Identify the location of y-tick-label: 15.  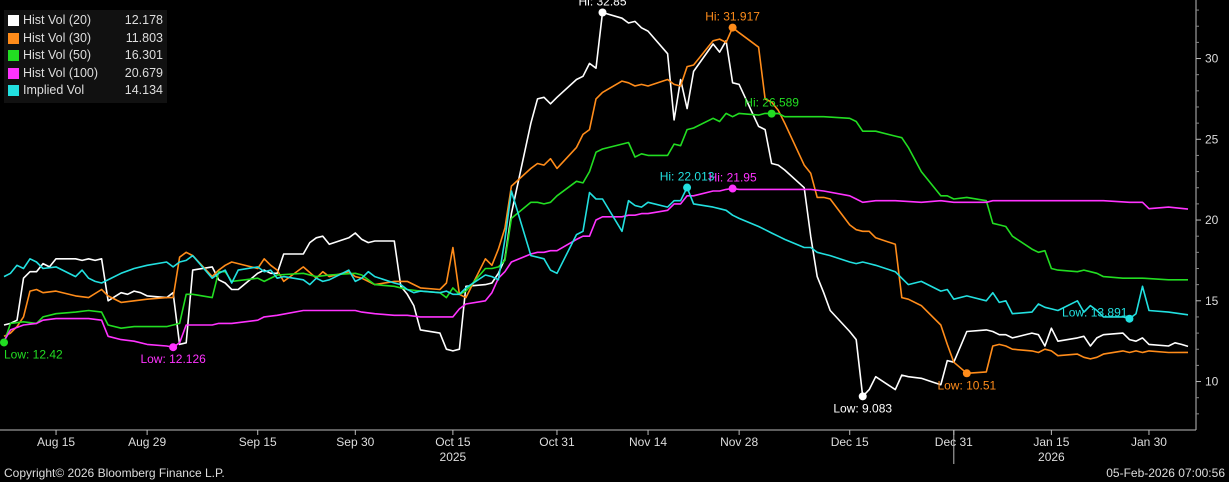
(1212, 301).